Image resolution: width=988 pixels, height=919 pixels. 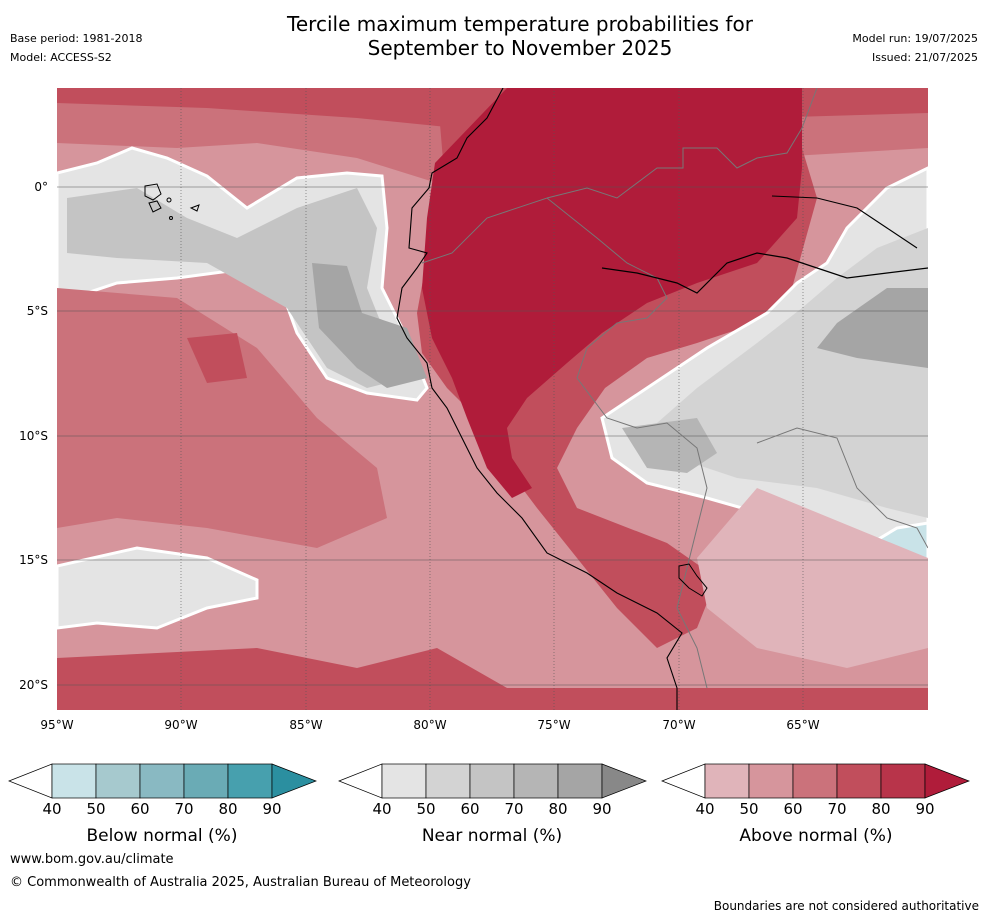 I want to click on model-name: Model: ACCESS-S2, so click(x=61, y=57).